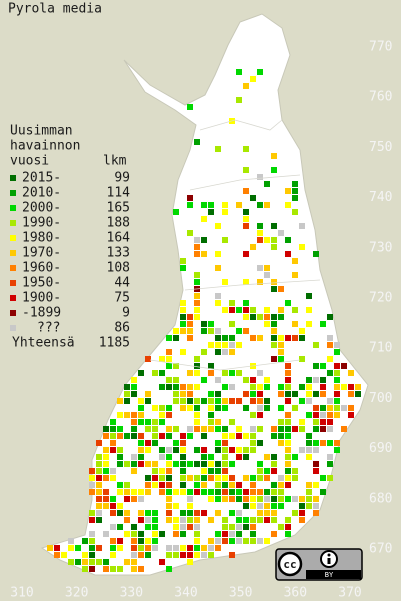 The image size is (401, 601). I want to click on legend-count: 133, so click(118, 253).